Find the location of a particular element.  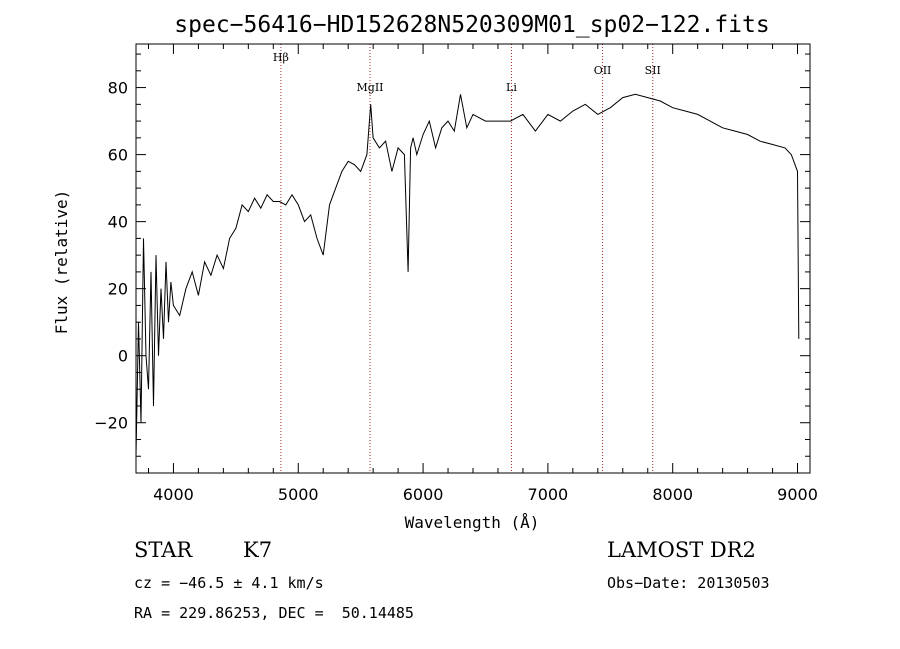

line-labels: Hβ MgII Li OII SII is located at coordinates (467, 72).